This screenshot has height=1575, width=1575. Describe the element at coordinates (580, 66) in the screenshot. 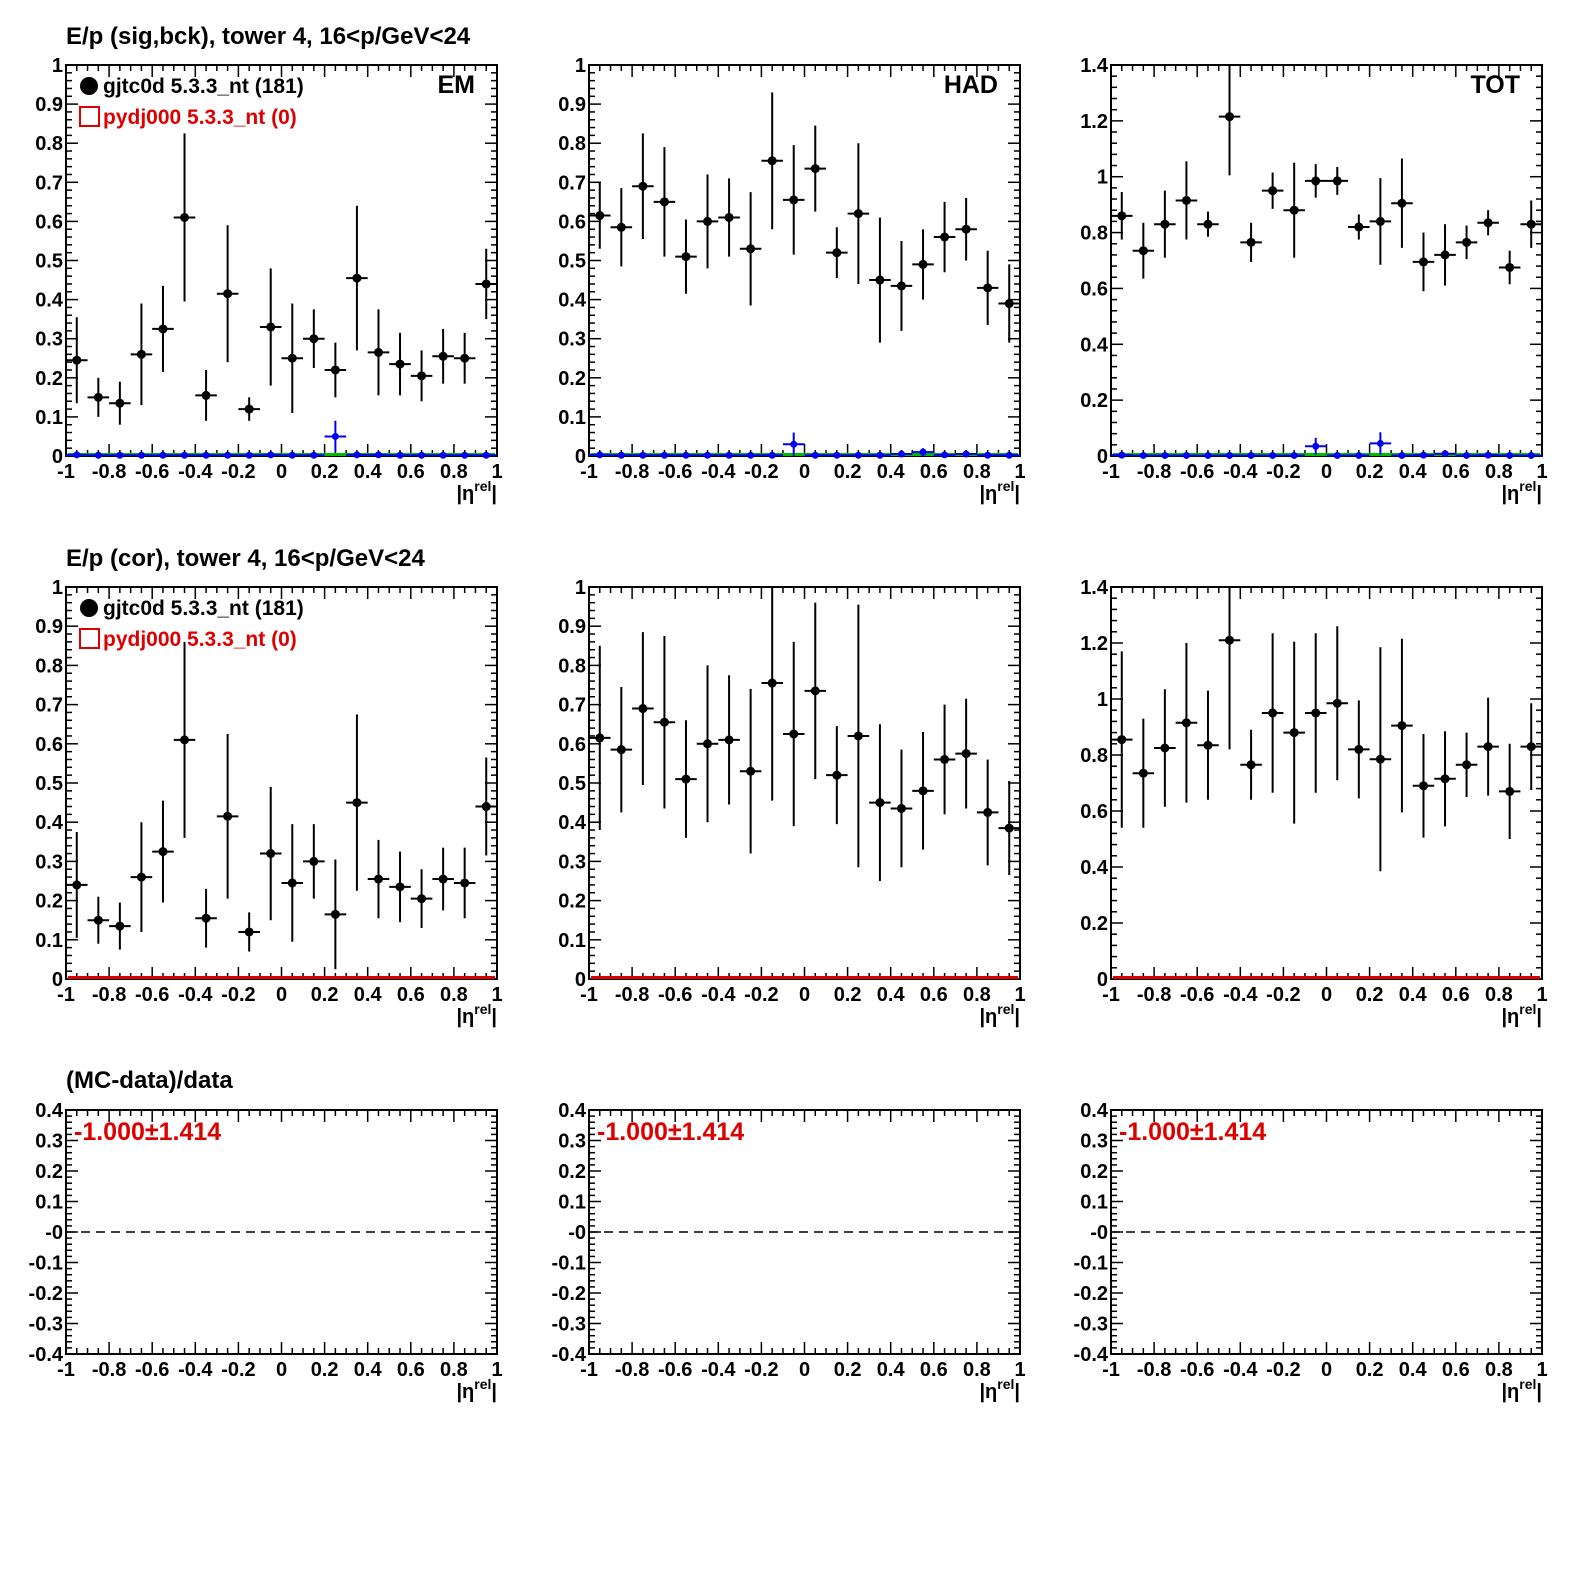

I see `panel-r0c1-ytick-label: 1` at that location.